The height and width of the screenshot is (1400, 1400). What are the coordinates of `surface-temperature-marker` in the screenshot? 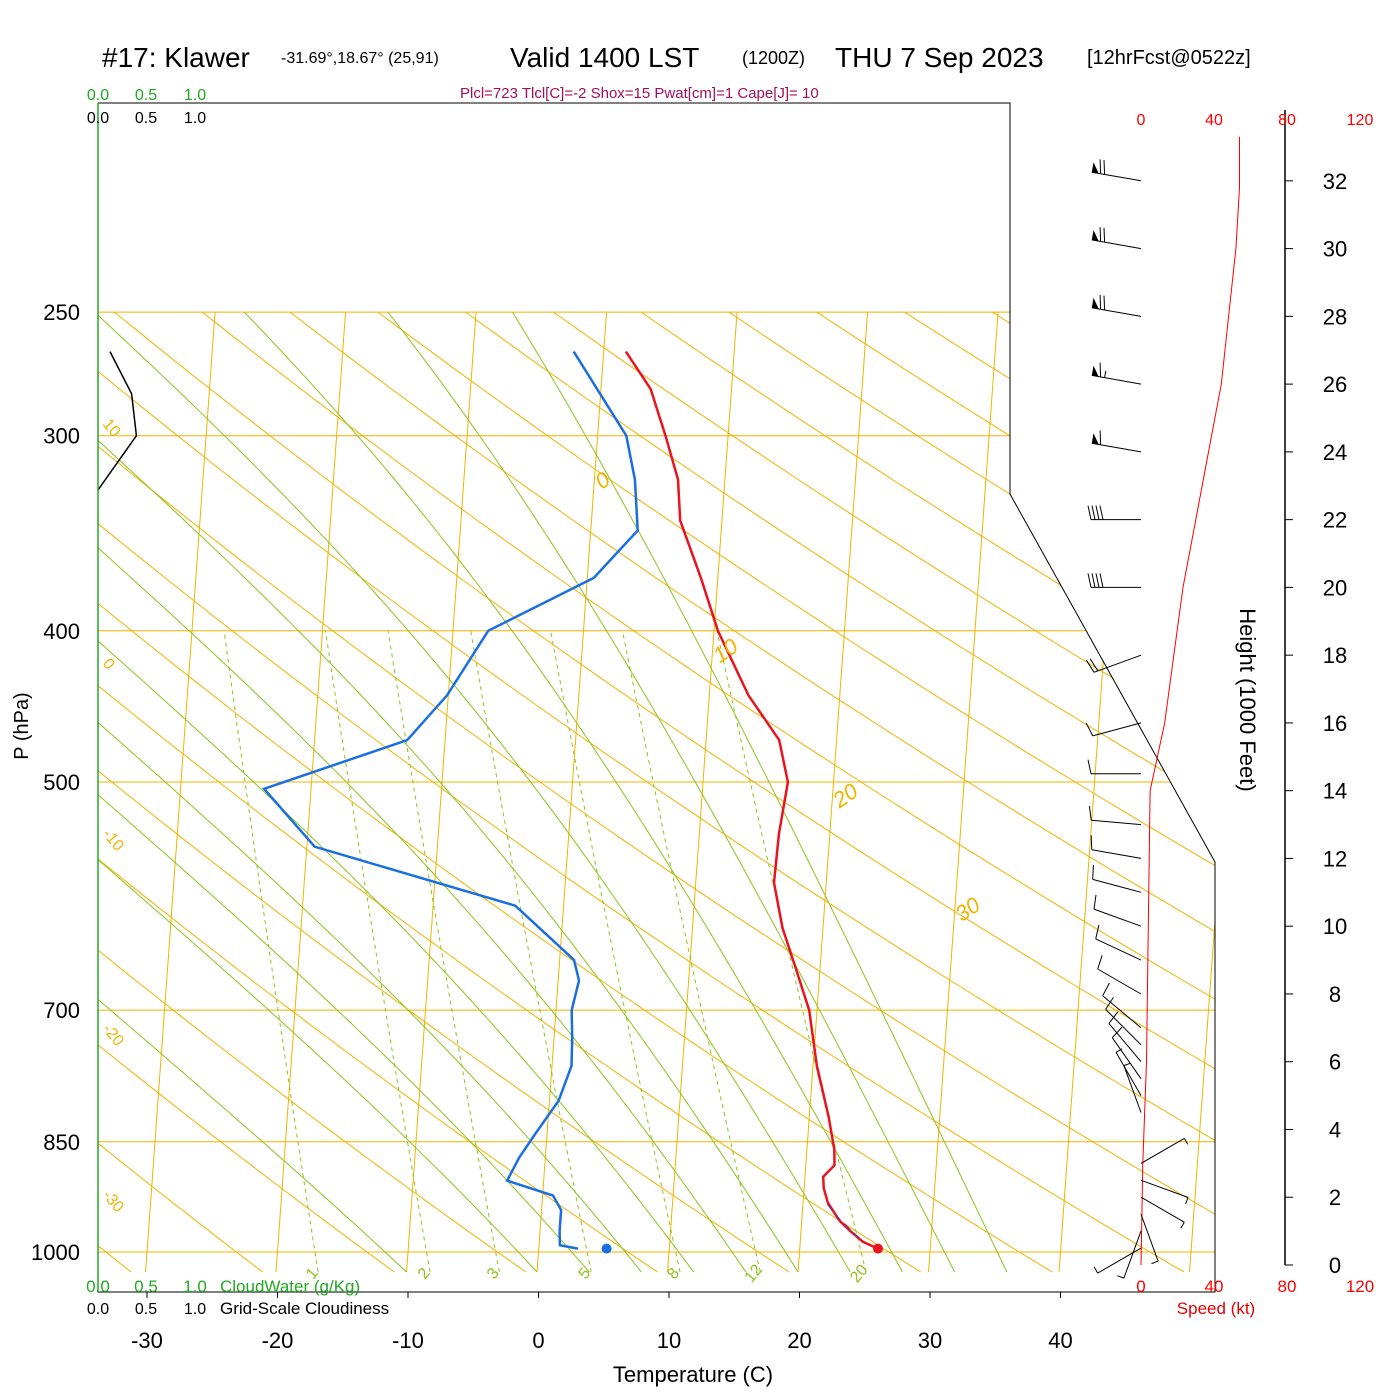 It's located at (878, 1248).